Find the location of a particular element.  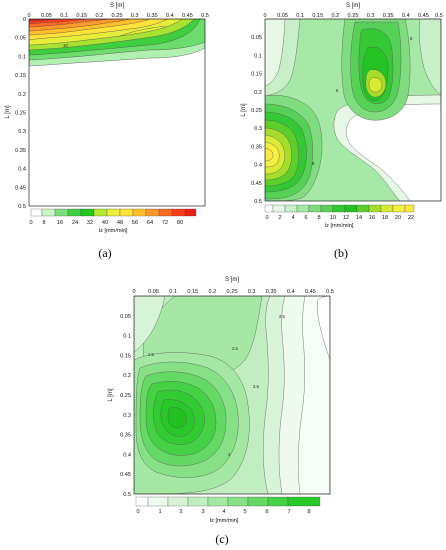

legend-tick: 20 is located at coordinates (398, 218).